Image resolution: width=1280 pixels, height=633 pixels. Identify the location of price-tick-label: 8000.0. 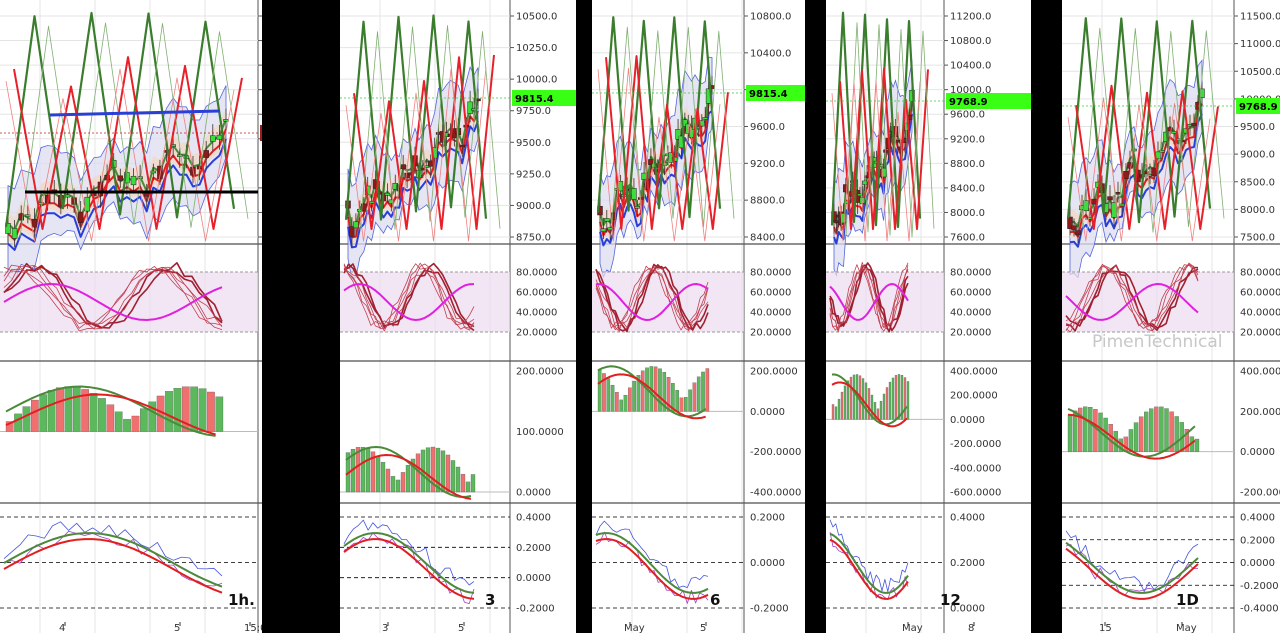
(1257, 210).